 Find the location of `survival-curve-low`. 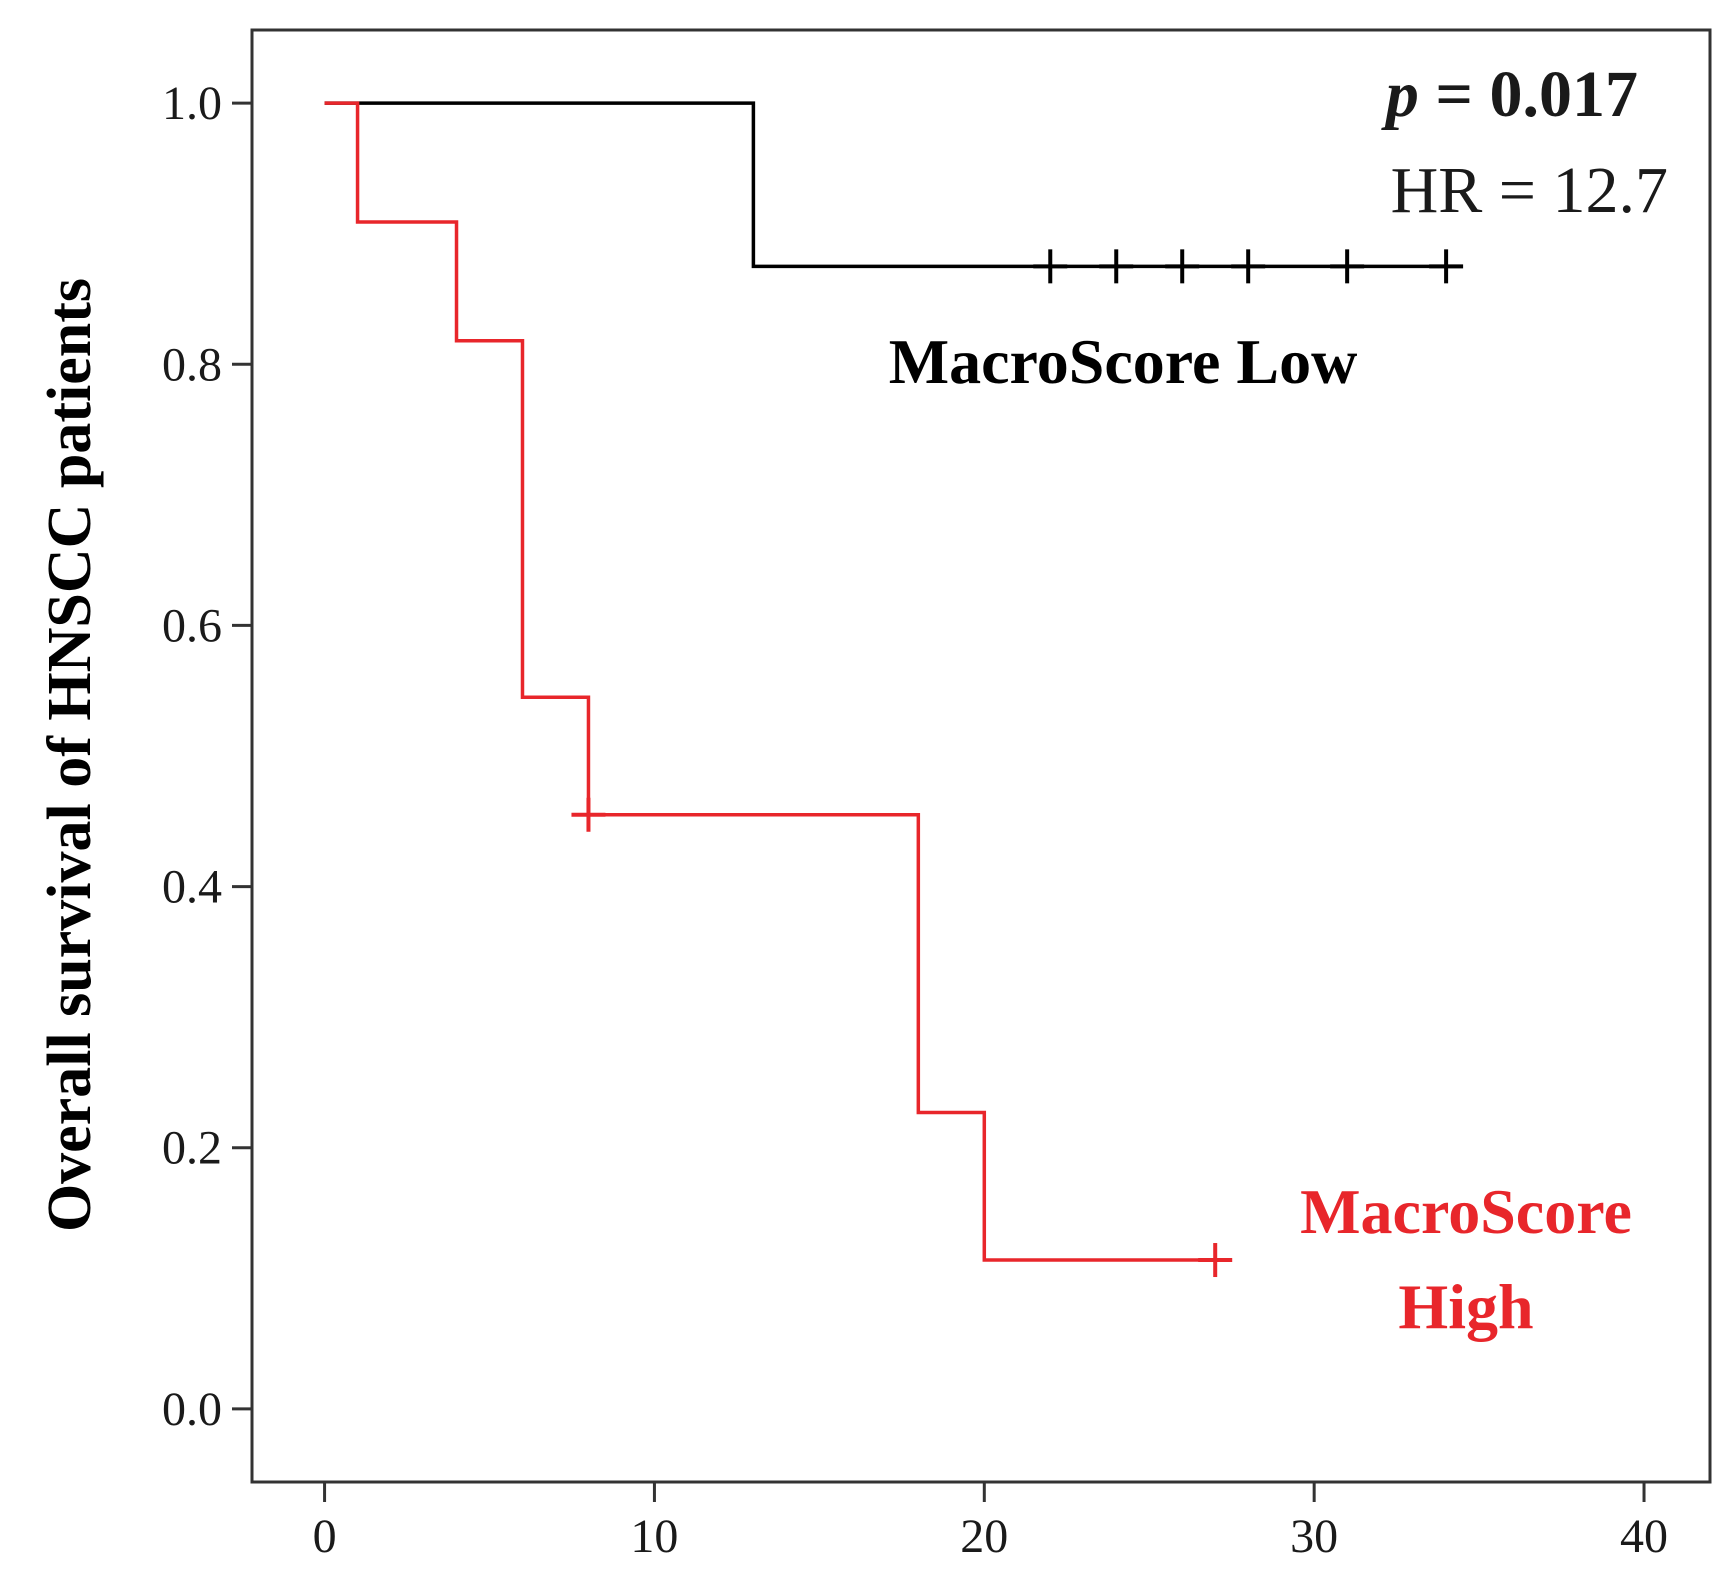

survival-curve-low is located at coordinates (893, 185).